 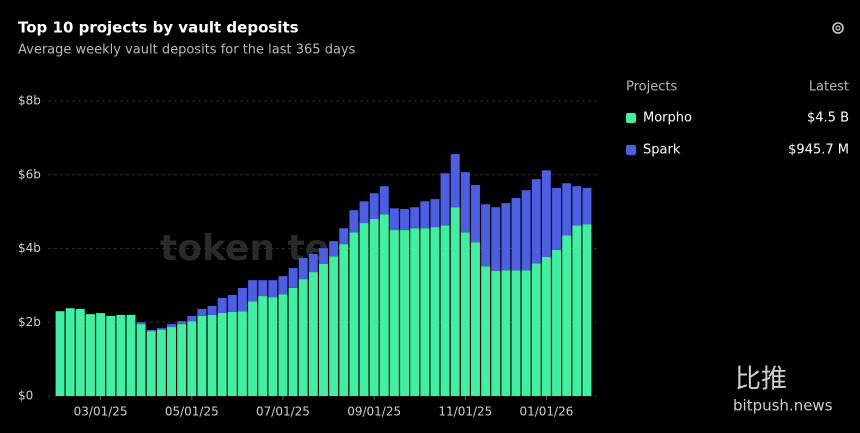 What do you see at coordinates (761, 380) in the screenshot?
I see `watermark: 比推` at bounding box center [761, 380].